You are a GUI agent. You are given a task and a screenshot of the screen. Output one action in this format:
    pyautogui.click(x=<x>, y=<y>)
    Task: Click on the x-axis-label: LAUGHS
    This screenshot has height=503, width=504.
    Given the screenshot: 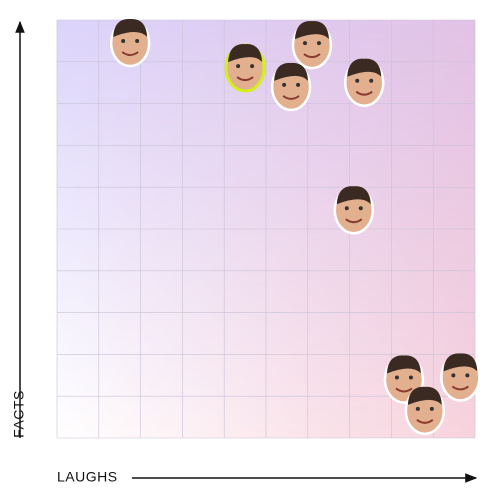 What is the action you would take?
    pyautogui.click(x=87, y=477)
    